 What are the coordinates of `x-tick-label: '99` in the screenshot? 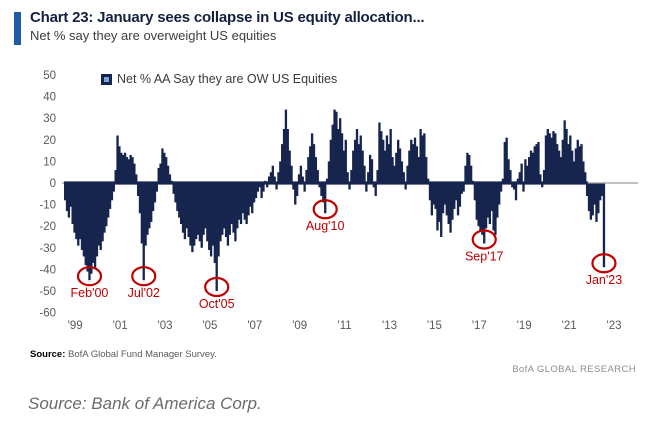 It's located at (75, 326).